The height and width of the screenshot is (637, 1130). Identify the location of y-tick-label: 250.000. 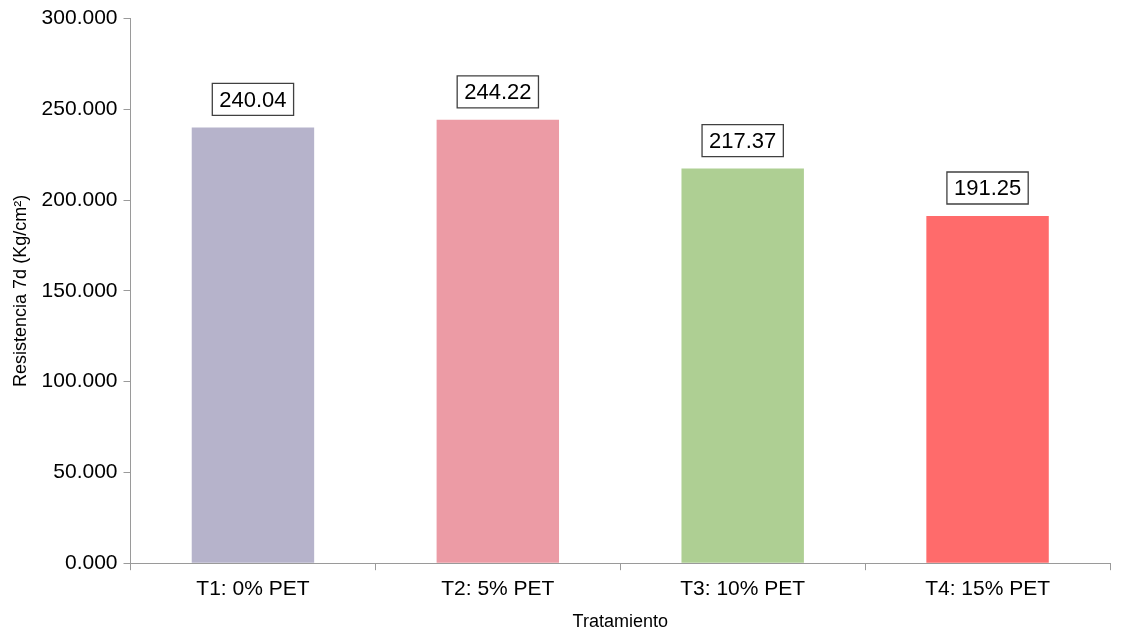
(79, 108).